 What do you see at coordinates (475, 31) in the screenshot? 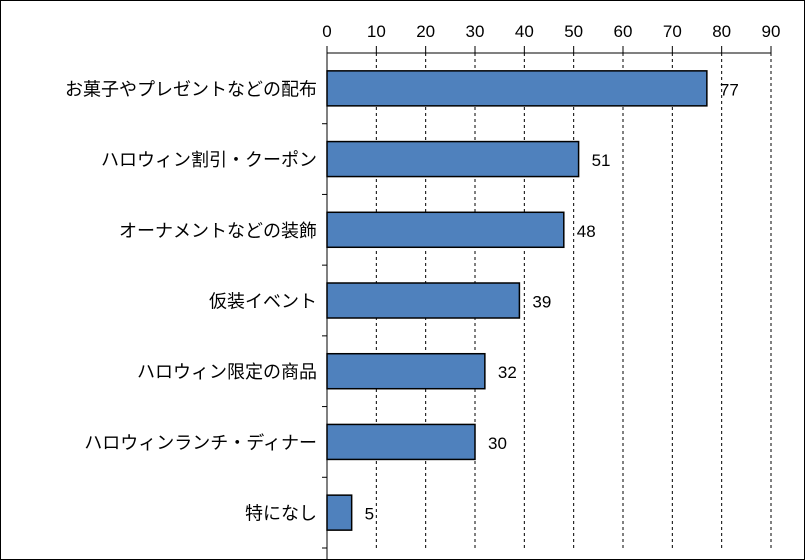
I see `x-tick-label: 30` at bounding box center [475, 31].